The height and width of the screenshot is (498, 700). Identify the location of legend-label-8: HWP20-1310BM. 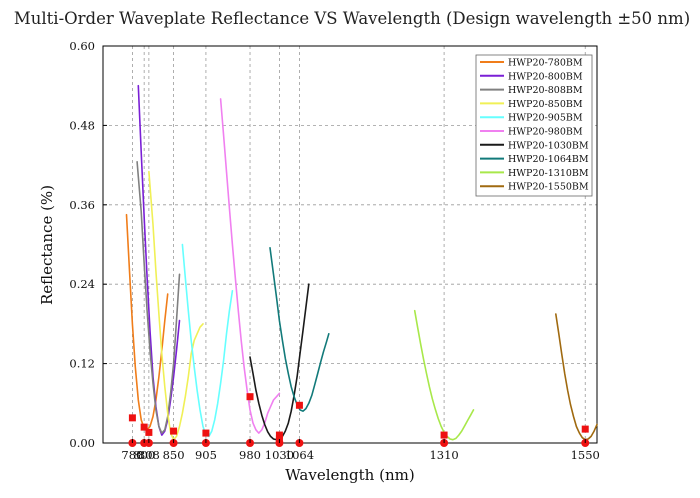
(548, 173).